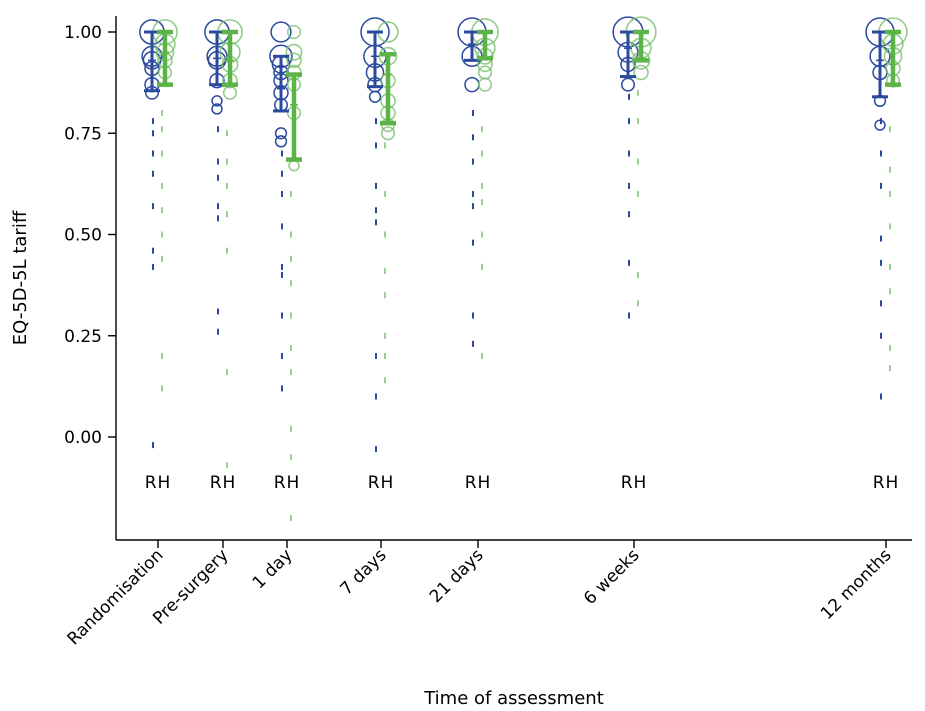 The image size is (925, 711). What do you see at coordinates (522, 483) in the screenshot?
I see `group-labels: RH RH RH RH RH RH RH` at bounding box center [522, 483].